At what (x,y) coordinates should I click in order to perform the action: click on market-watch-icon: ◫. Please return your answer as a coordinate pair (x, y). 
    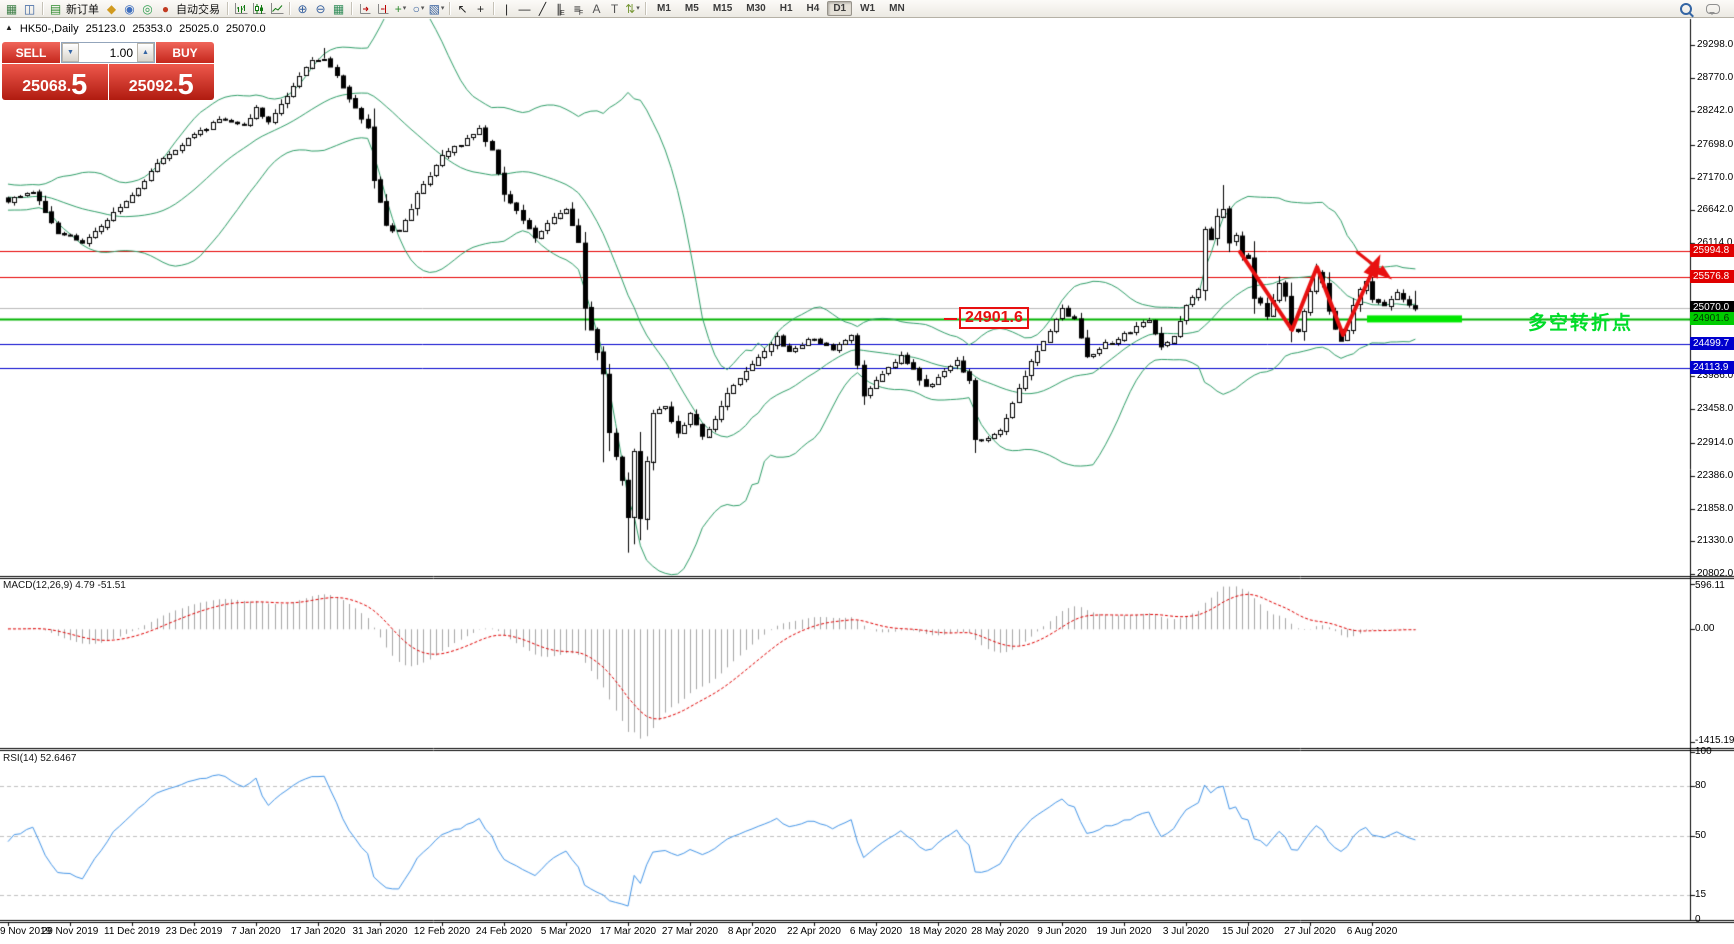
    Looking at the image, I should click on (29, 8).